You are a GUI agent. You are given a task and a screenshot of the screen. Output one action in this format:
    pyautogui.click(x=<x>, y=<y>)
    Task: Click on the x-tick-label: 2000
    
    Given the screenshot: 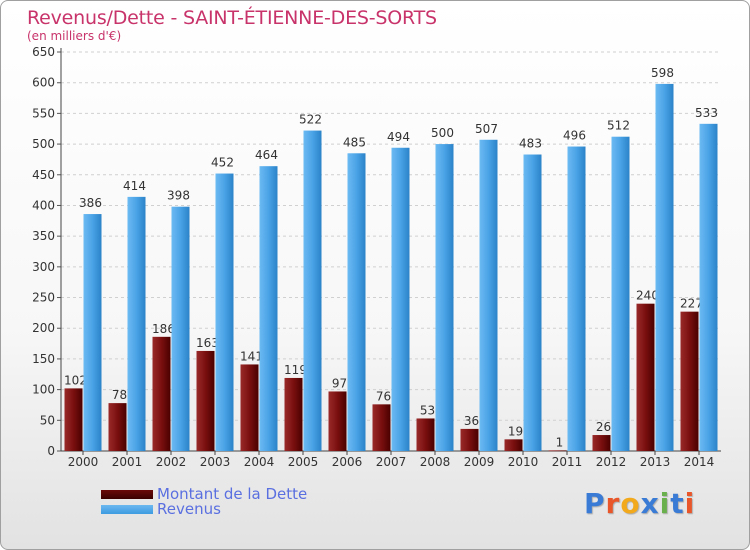 What is the action you would take?
    pyautogui.click(x=83, y=462)
    